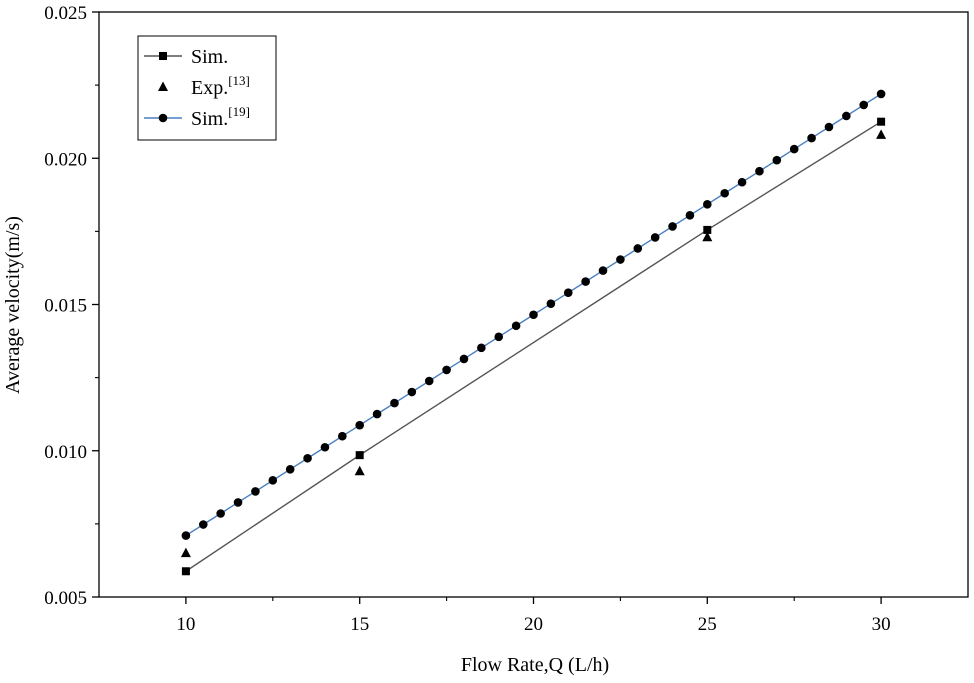  I want to click on legend-superscript: [13], so click(239, 80).